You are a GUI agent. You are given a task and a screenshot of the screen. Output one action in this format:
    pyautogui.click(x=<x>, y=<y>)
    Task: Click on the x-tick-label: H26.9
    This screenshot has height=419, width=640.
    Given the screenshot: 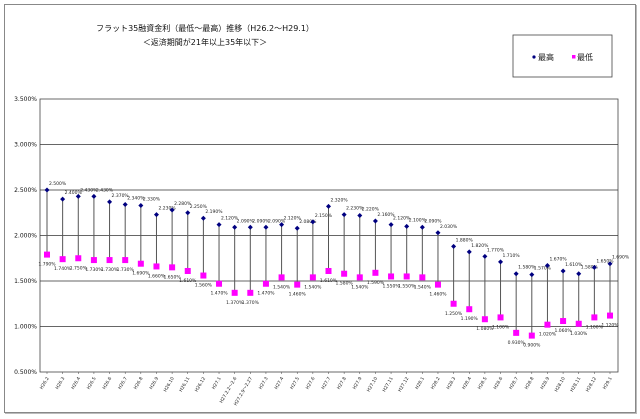 What is the action you would take?
    pyautogui.click(x=154, y=383)
    